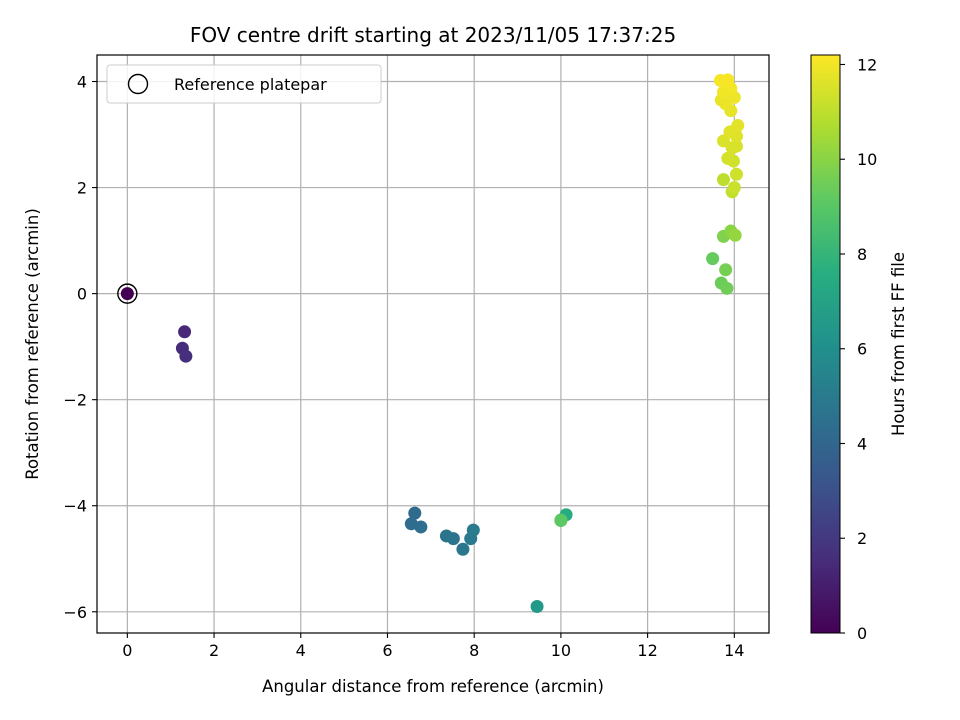 The image size is (960, 720). What do you see at coordinates (301, 650) in the screenshot?
I see `x-tick-label: 4` at bounding box center [301, 650].